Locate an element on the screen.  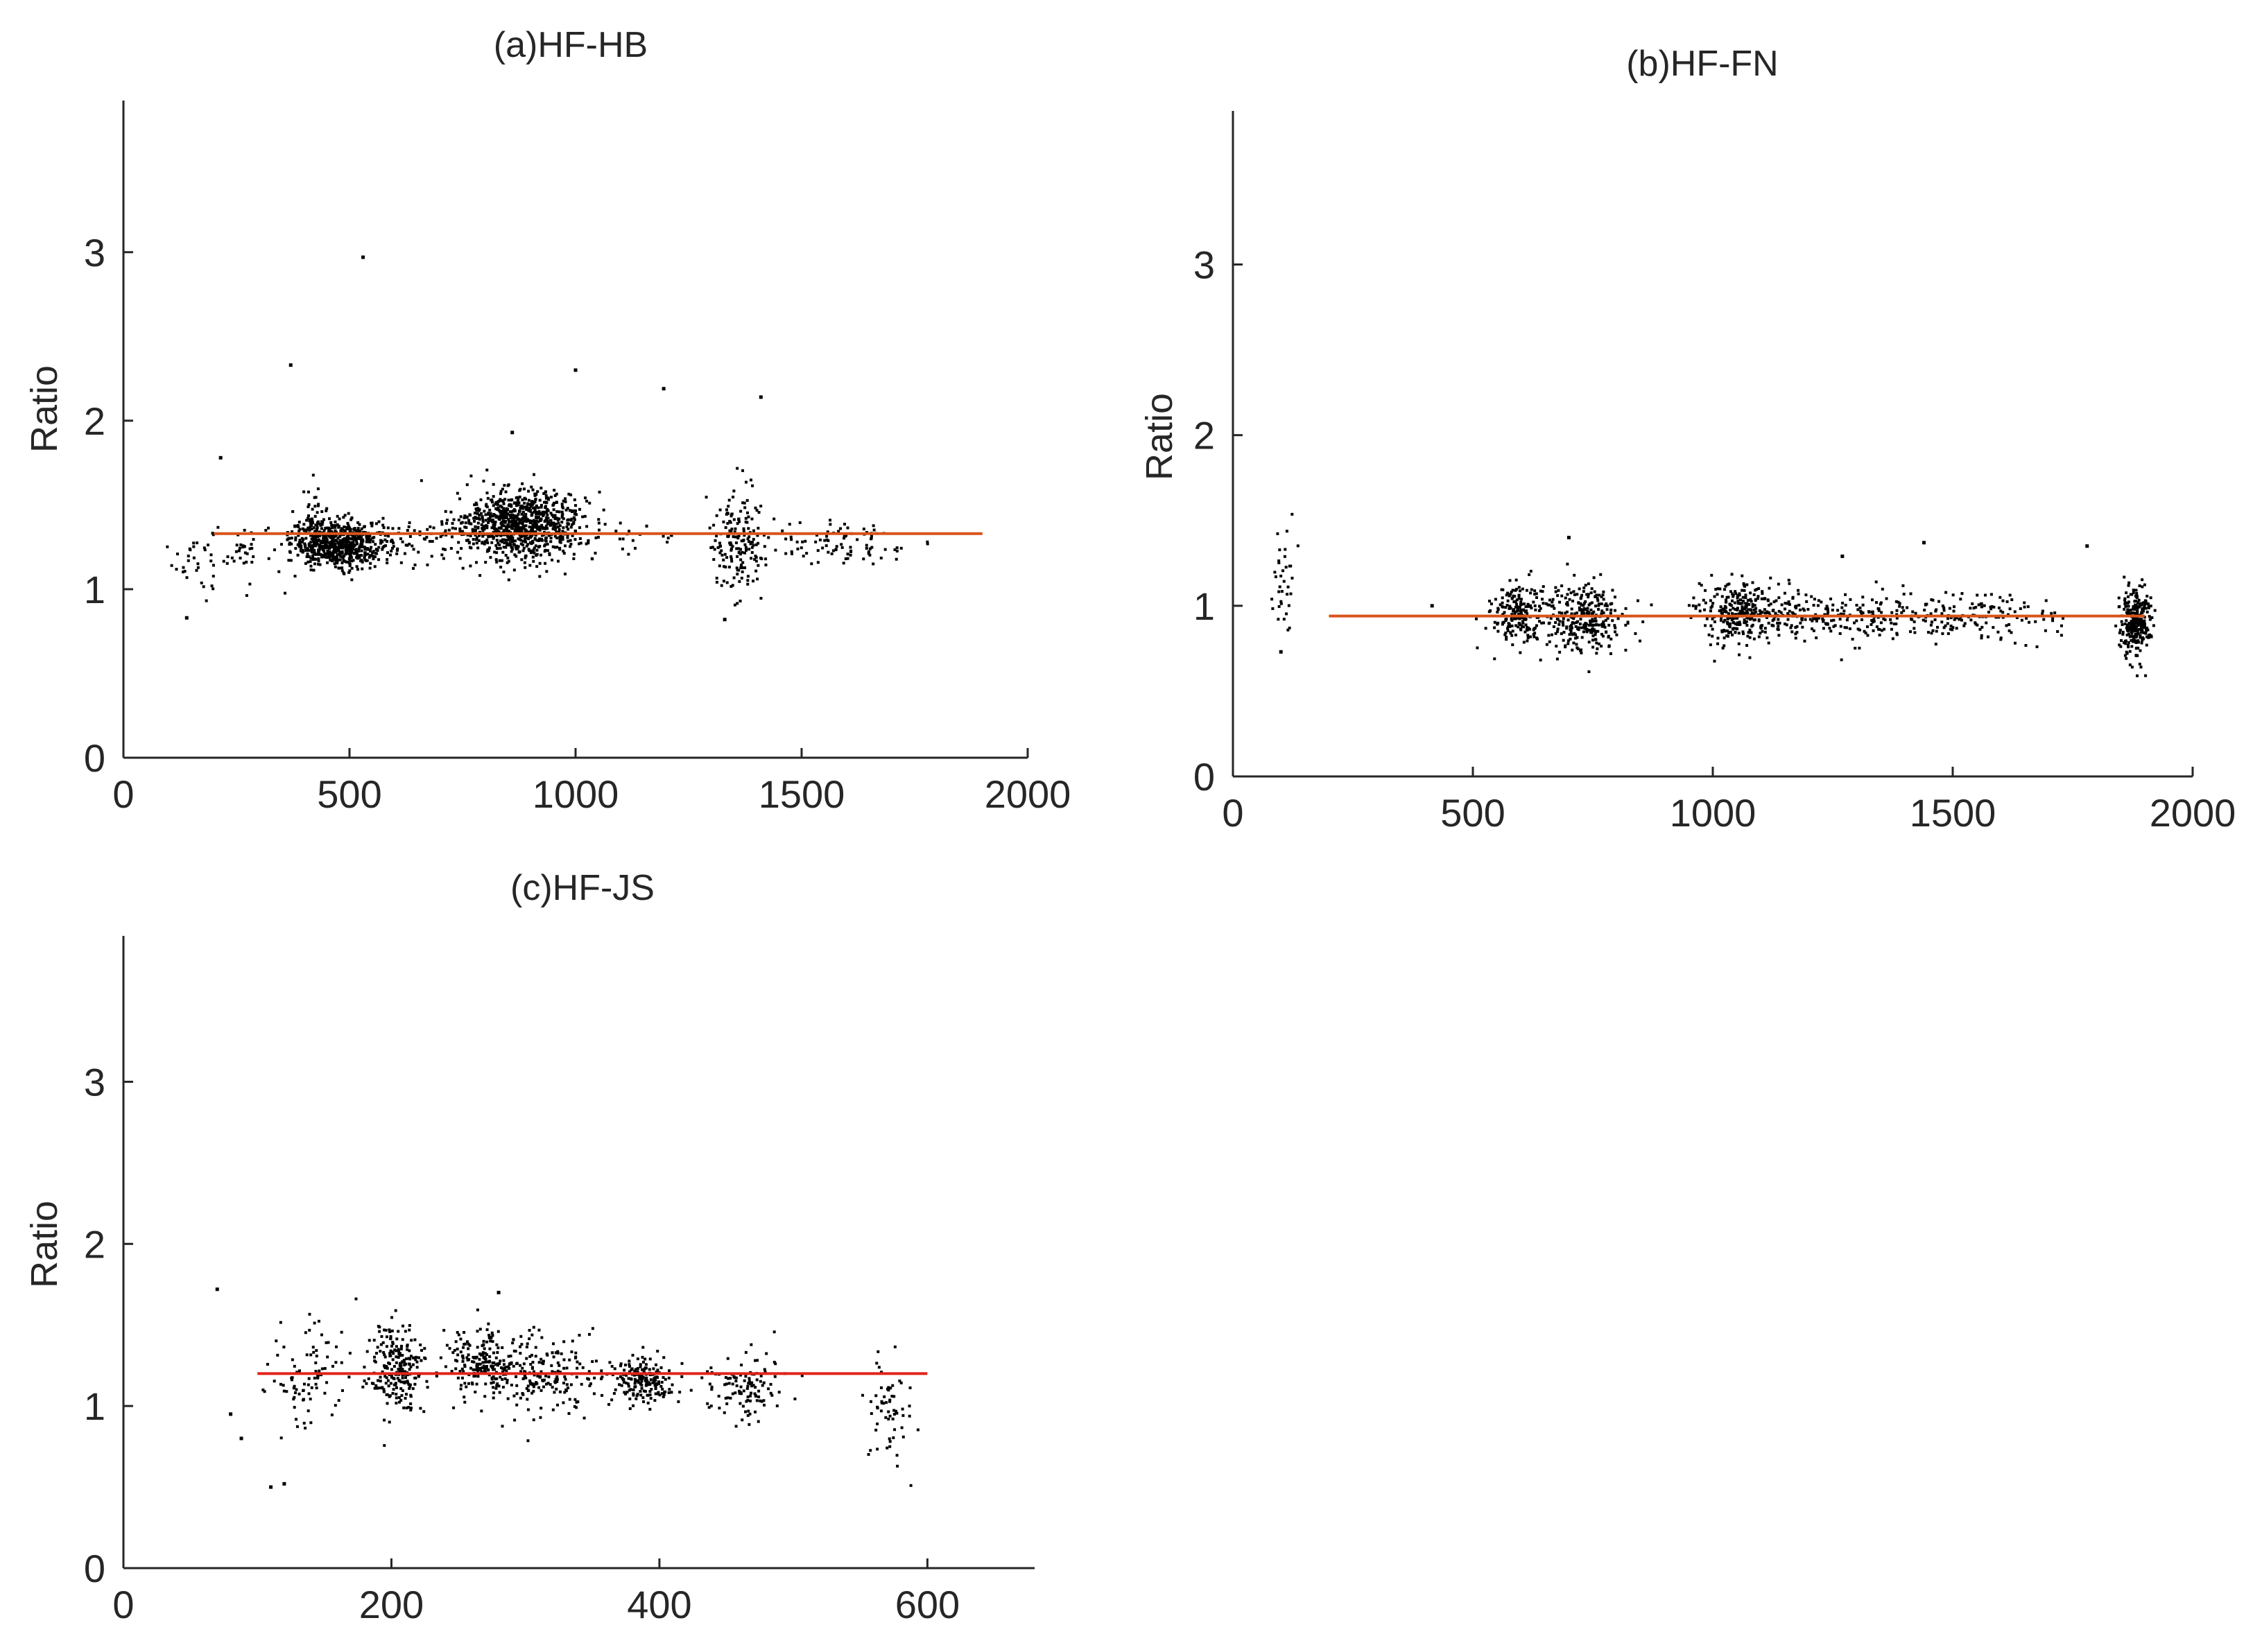
panel-a-xtick-label: 0 is located at coordinates (123, 794).